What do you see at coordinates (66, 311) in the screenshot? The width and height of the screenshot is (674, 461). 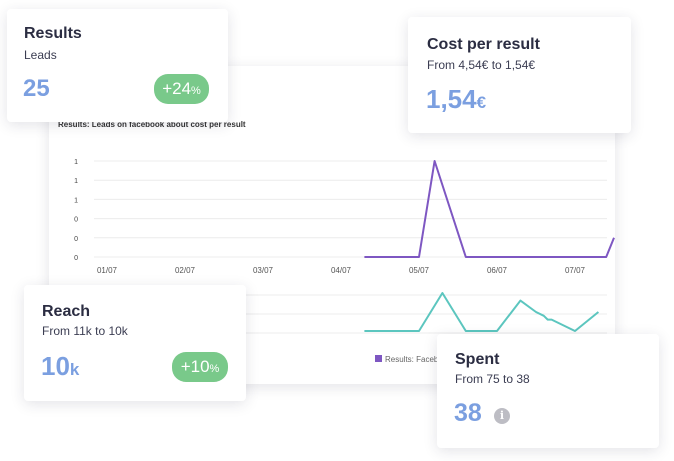 I see `reach-title: Reach` at bounding box center [66, 311].